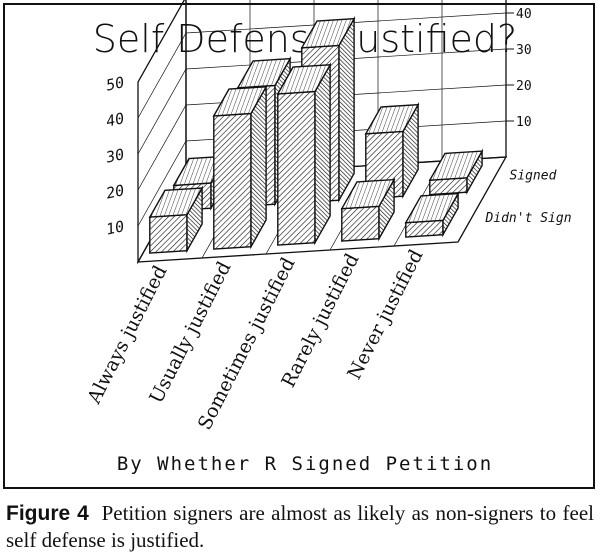 This screenshot has height=557, width=600. Describe the element at coordinates (524, 86) in the screenshot. I see `y-tick-label-right: 20` at that location.